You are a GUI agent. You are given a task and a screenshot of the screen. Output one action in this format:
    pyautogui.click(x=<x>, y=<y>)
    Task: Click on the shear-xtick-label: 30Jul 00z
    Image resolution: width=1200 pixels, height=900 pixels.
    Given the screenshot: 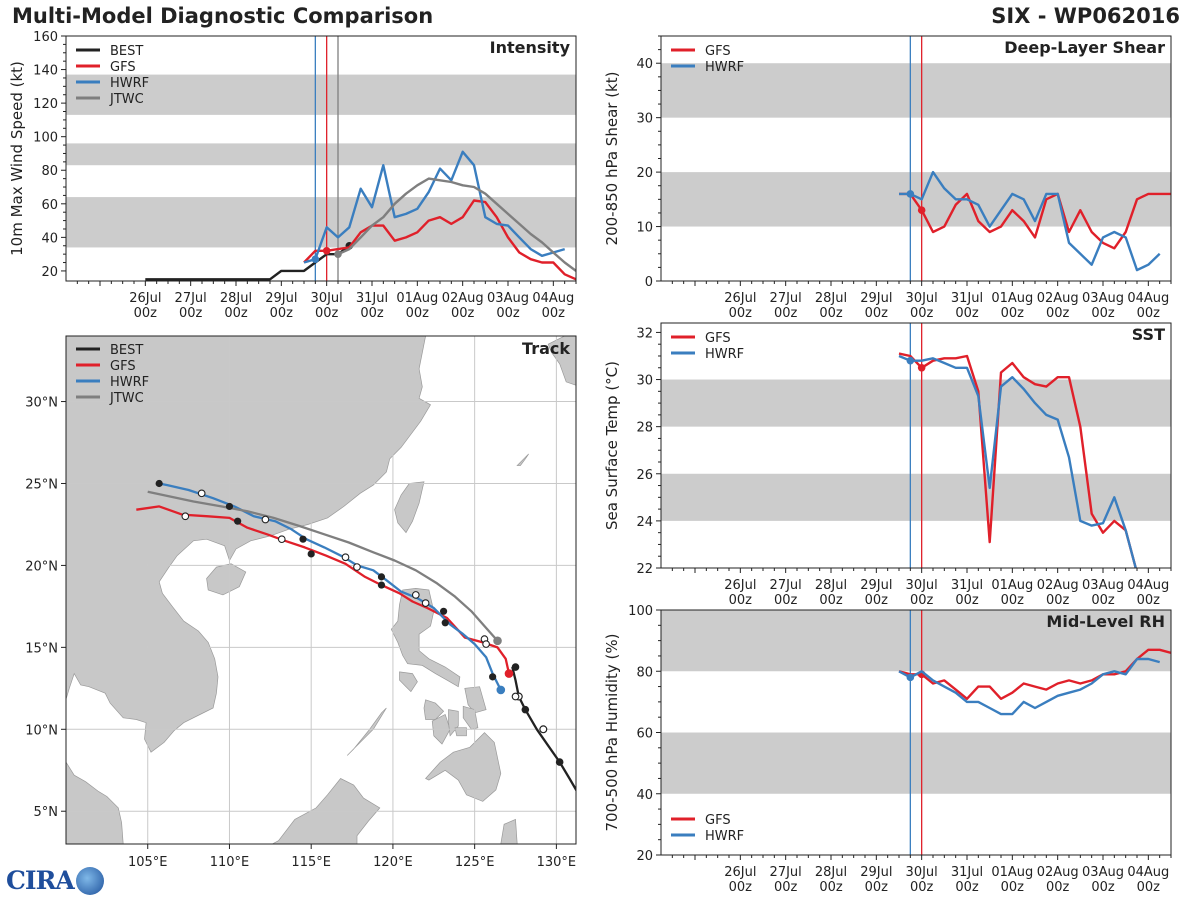 What is the action you would take?
    pyautogui.click(x=922, y=306)
    